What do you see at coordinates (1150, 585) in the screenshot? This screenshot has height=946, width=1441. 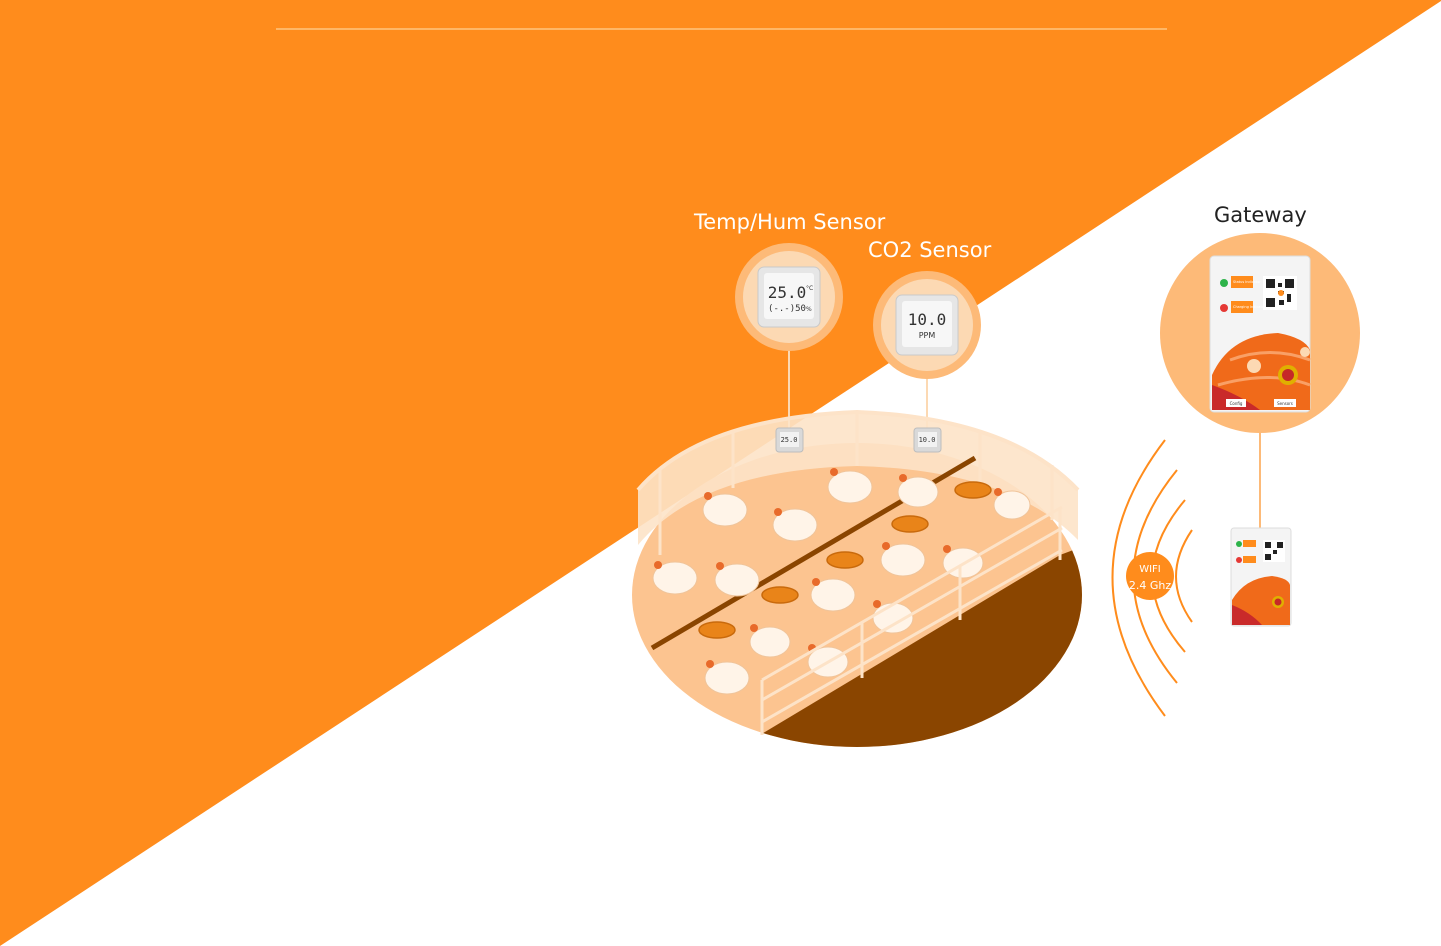 I see `wifi-frequency: 2.4 Ghz` at bounding box center [1150, 585].